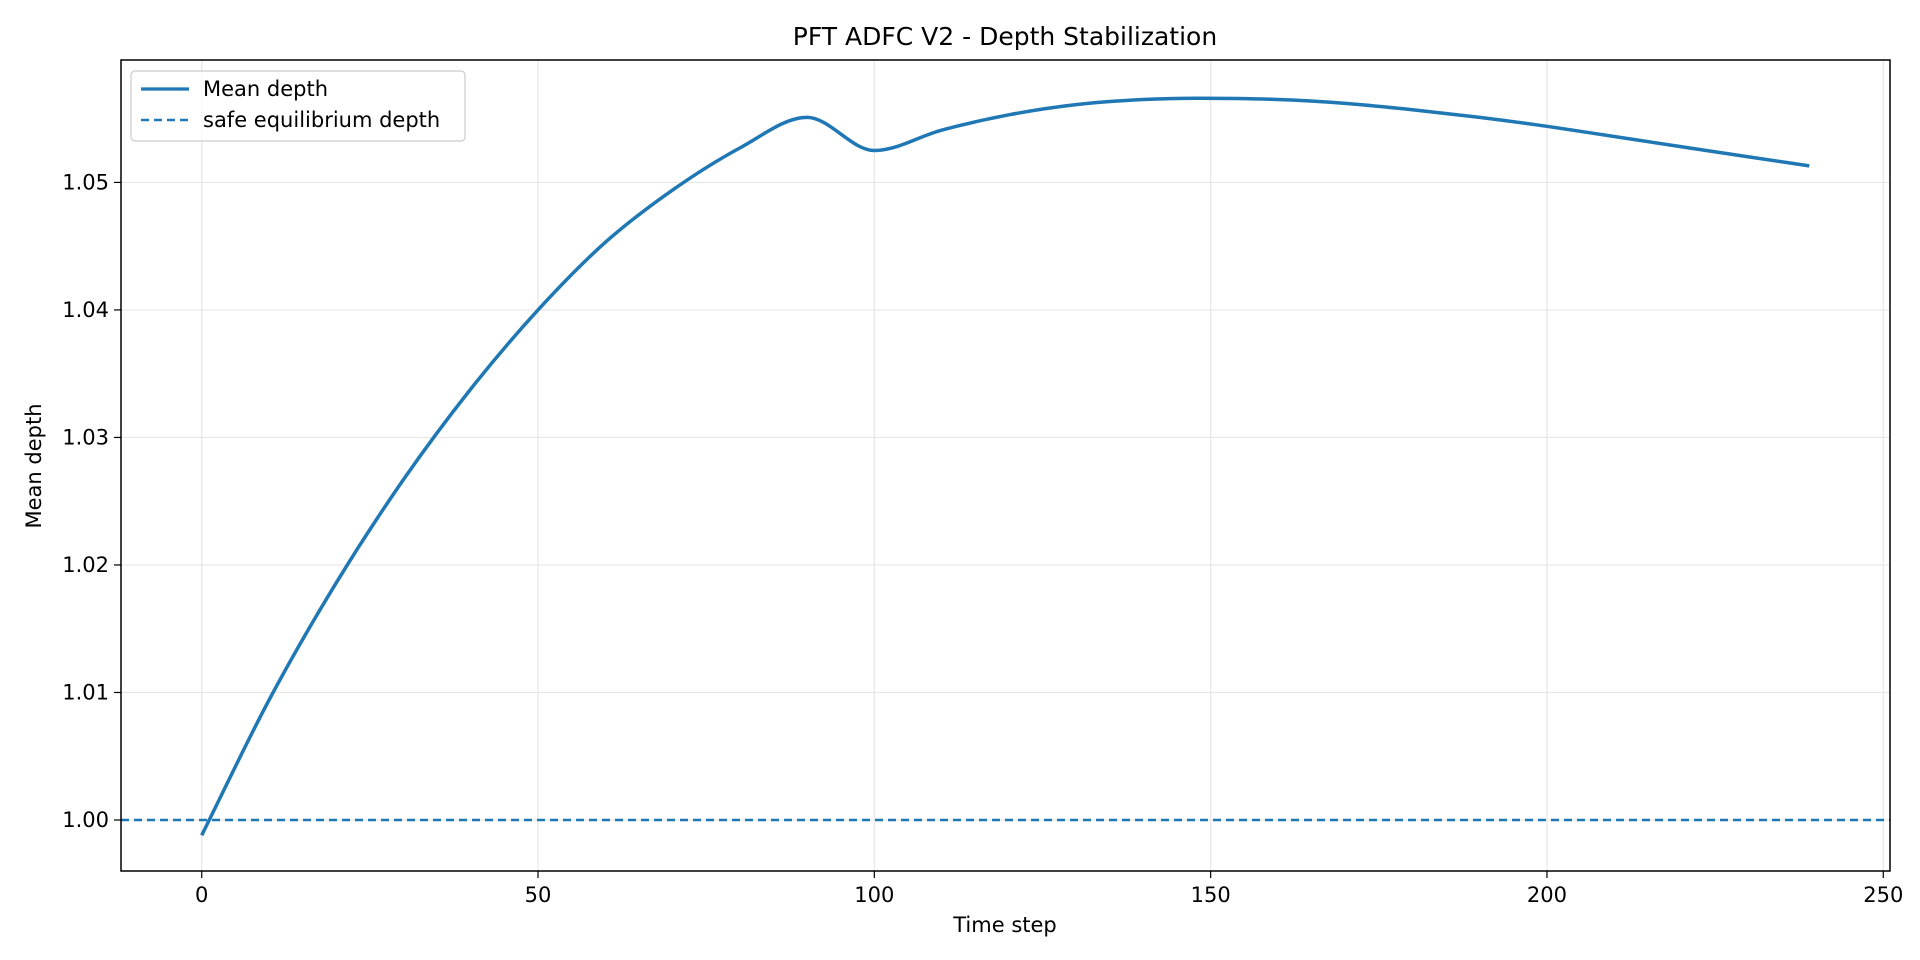 This screenshot has width=1920, height=960. I want to click on x-axis-label: Time step, so click(1004, 925).